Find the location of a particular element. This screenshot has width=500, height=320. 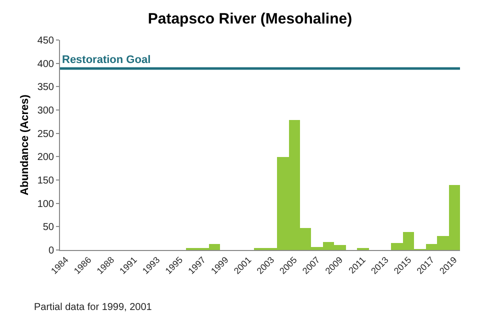

y-tick-label: 0 is located at coordinates (51, 251).